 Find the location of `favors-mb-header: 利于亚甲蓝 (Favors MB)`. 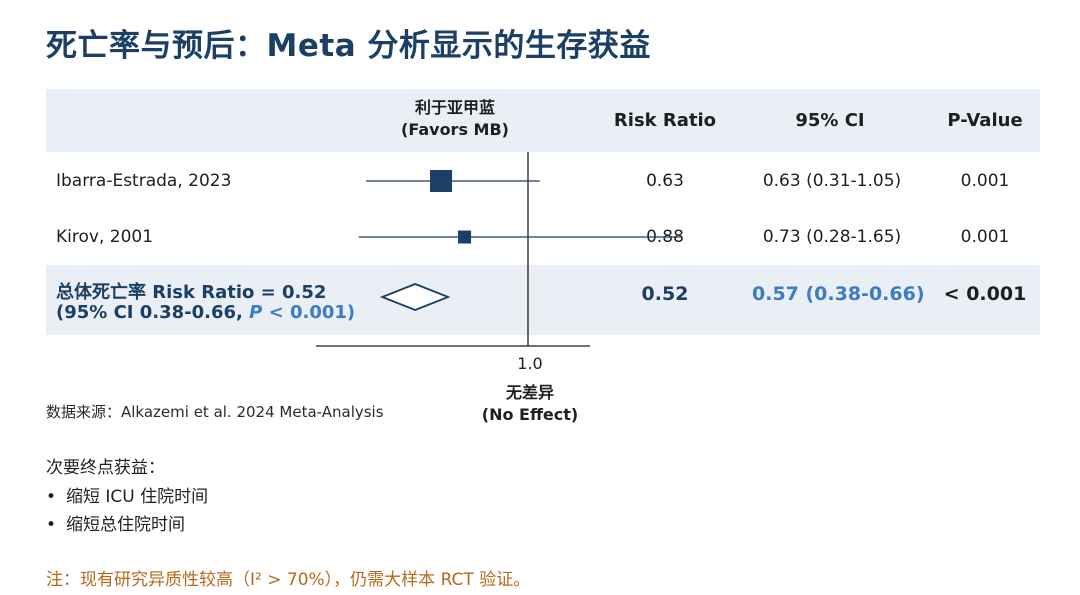

favors-mb-header: 利于亚甲蓝 (Favors MB) is located at coordinates (455, 119).